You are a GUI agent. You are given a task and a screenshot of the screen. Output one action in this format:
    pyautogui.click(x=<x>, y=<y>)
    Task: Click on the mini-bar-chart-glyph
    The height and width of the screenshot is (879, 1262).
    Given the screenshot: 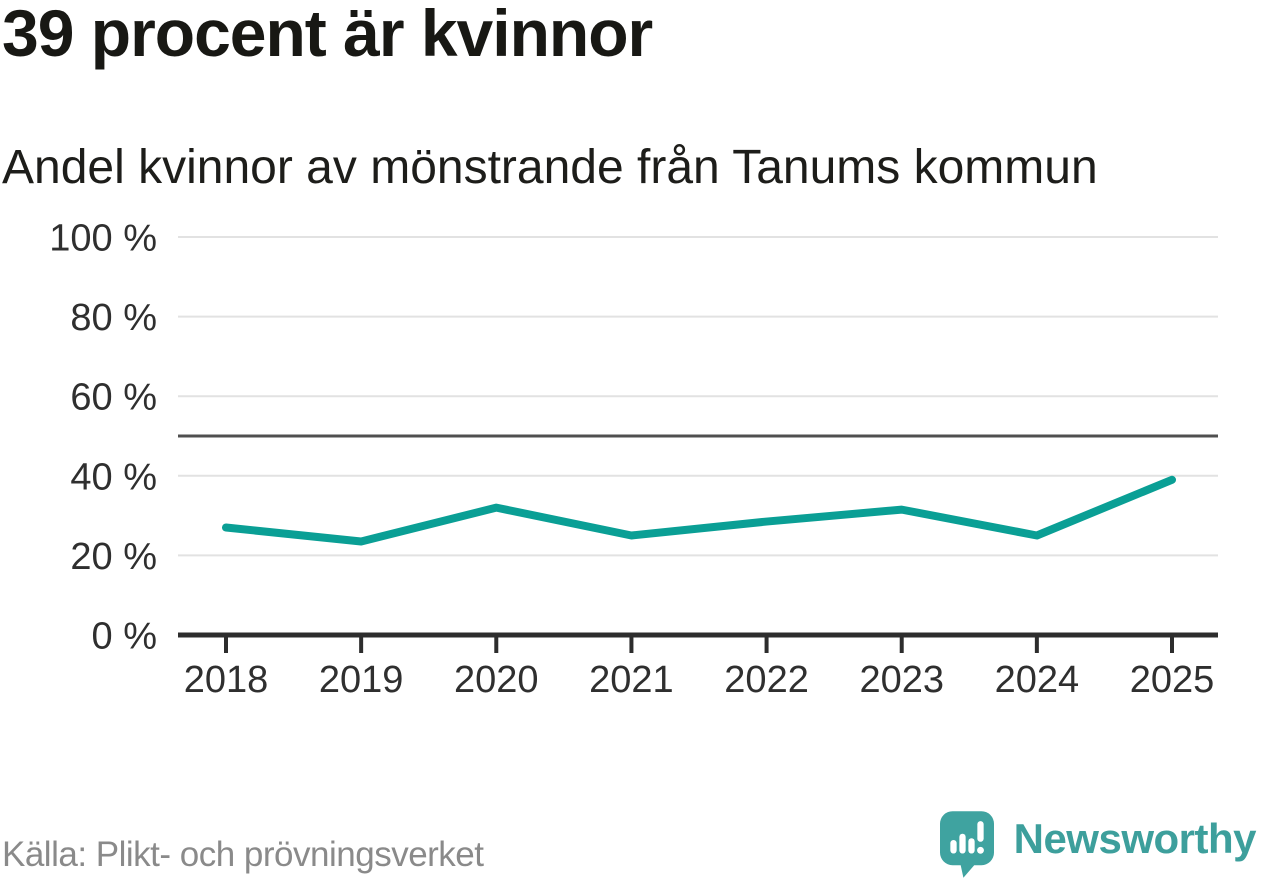 What is the action you would take?
    pyautogui.click(x=966, y=837)
    